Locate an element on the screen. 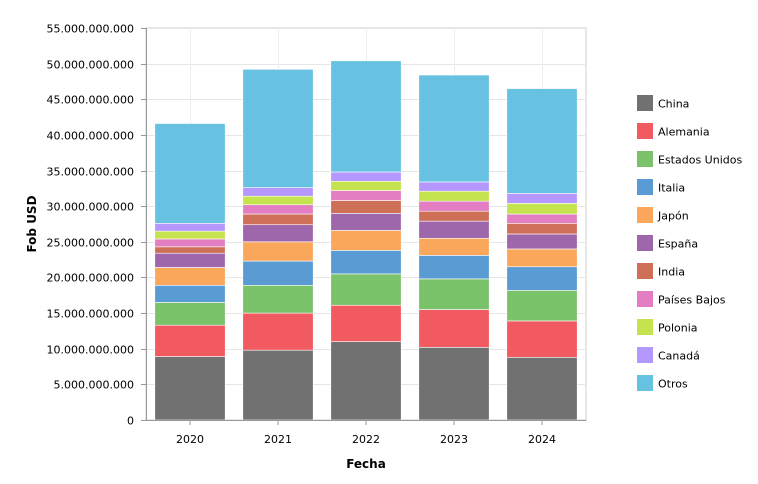 Image resolution: width=758 pixels, height=484 pixels. x-tick-label: 2022 is located at coordinates (366, 439).